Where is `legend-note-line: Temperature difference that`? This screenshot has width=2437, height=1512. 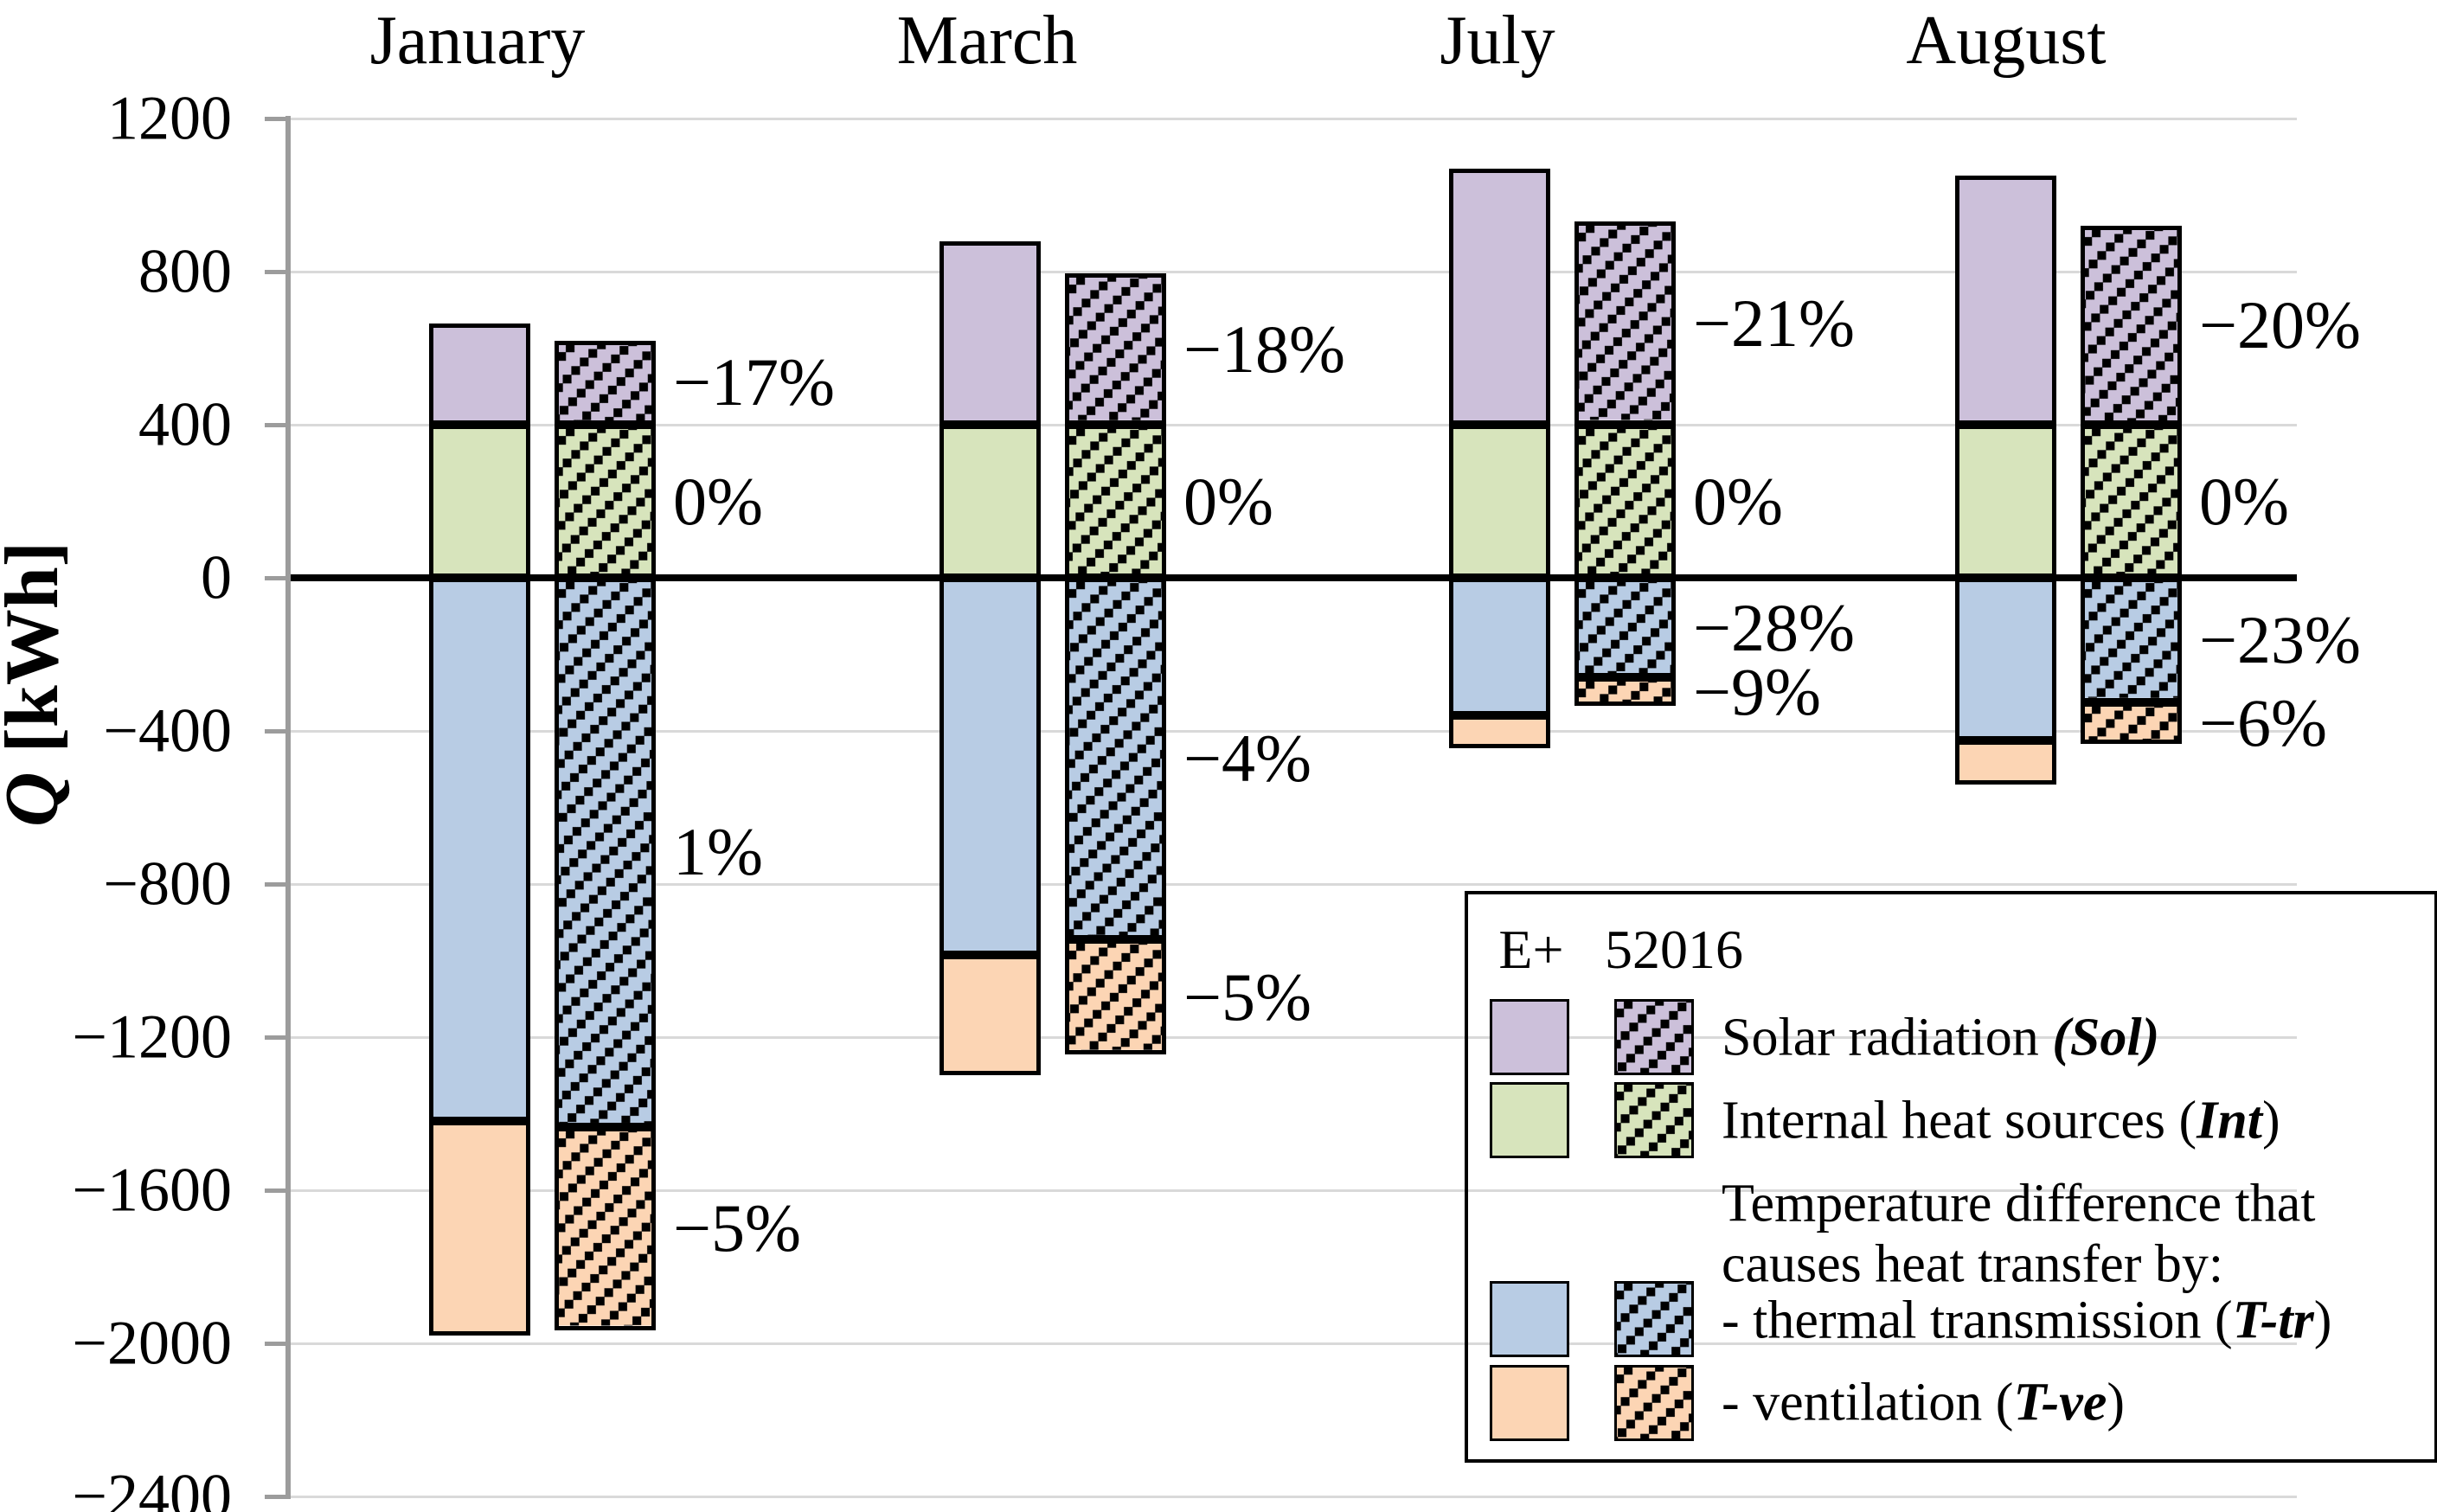 legend-note-line: Temperature difference that is located at coordinates (2019, 1203).